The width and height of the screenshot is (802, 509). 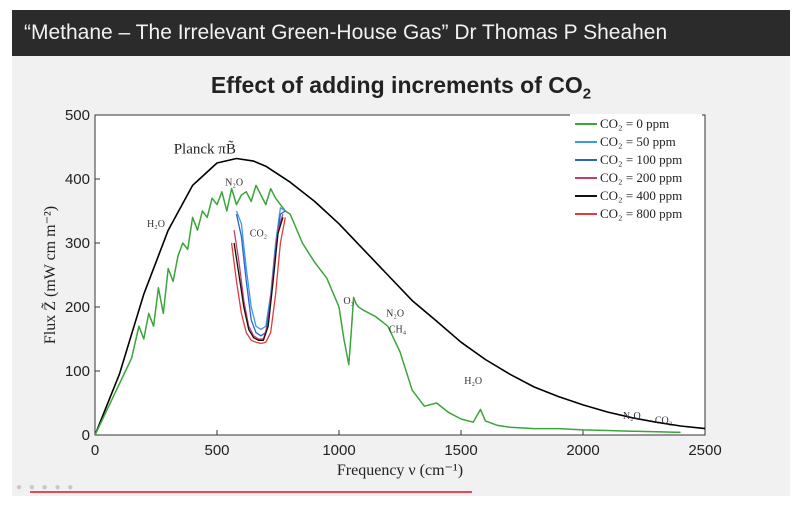 I want to click on x-tick-label: 2500, so click(x=704, y=450).